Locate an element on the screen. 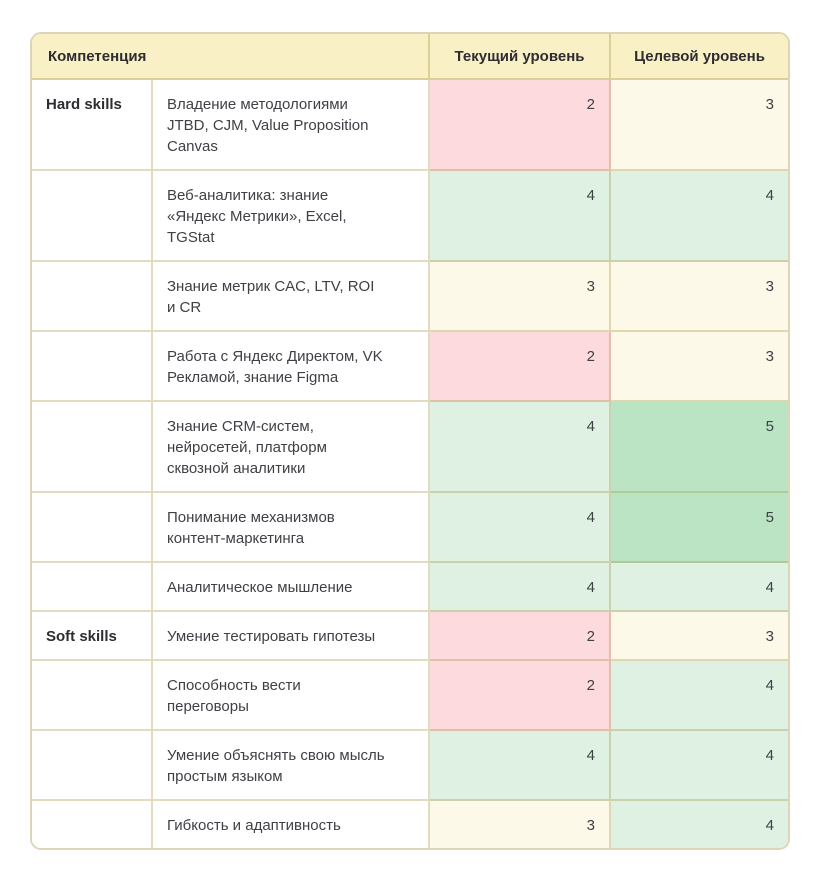  header-current-level: Текущий уровень is located at coordinates (520, 57).